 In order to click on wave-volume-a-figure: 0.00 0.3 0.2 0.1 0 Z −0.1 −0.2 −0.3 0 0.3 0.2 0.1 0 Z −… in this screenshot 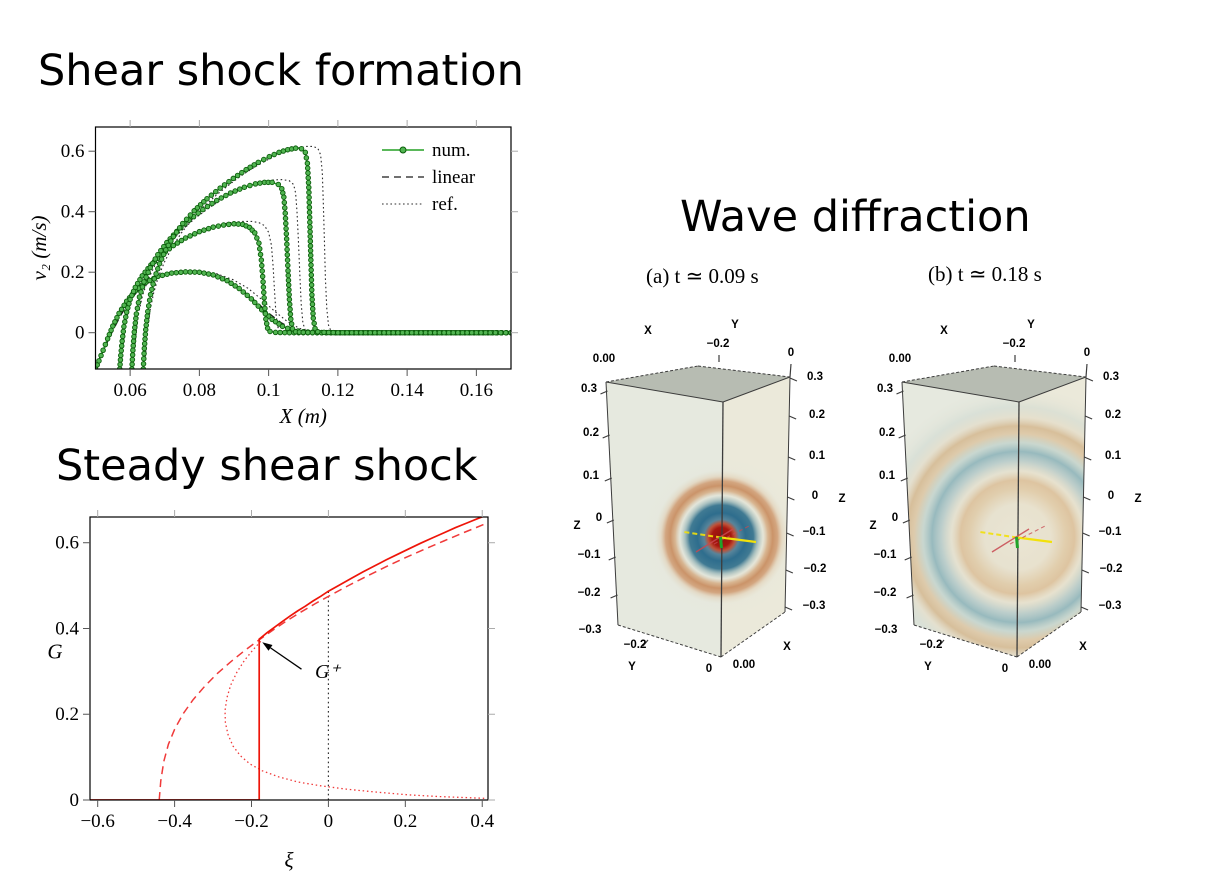, I will do `click(708, 500)`.